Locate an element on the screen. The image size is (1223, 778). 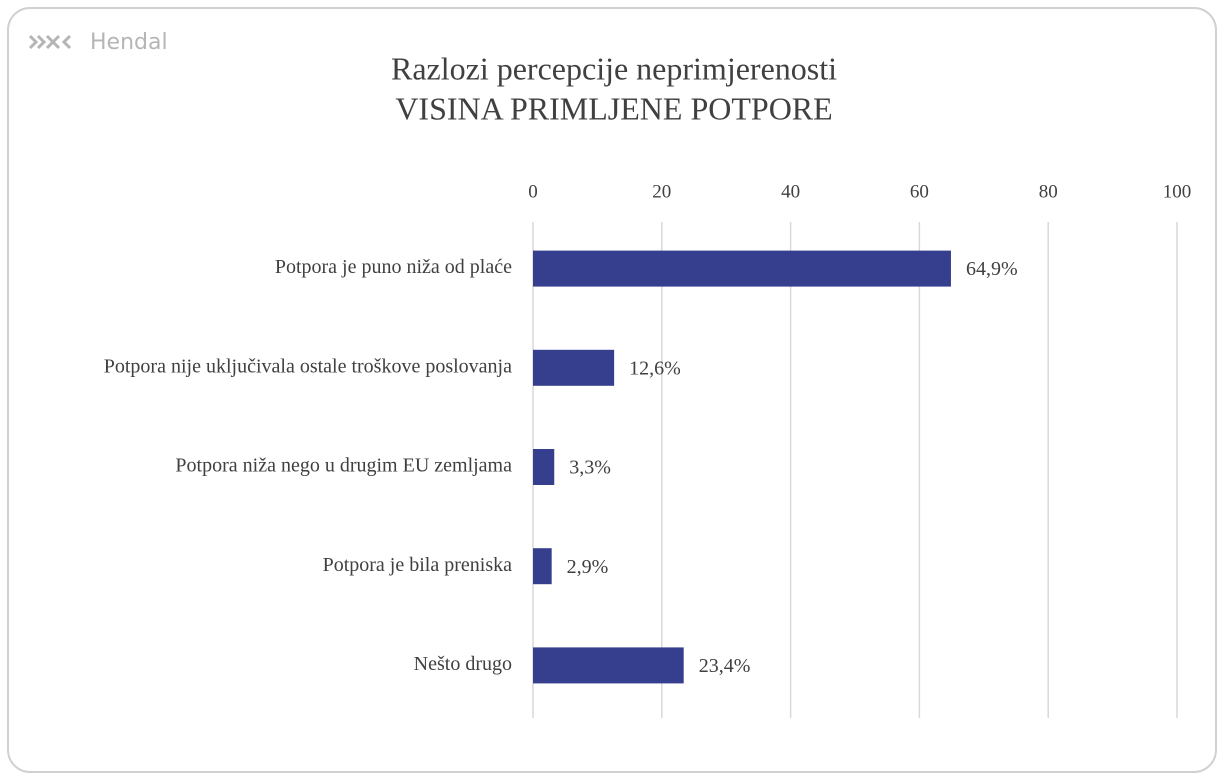
value-label: 64,9% is located at coordinates (992, 269).